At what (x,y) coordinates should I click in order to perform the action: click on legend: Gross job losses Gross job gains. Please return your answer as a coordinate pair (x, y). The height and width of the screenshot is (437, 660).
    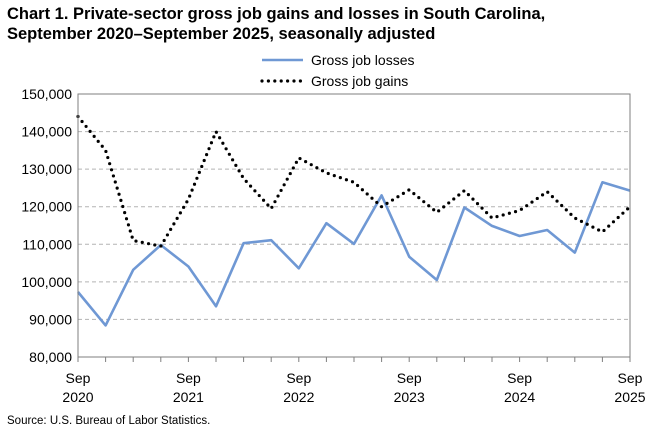
    Looking at the image, I should click on (337, 70).